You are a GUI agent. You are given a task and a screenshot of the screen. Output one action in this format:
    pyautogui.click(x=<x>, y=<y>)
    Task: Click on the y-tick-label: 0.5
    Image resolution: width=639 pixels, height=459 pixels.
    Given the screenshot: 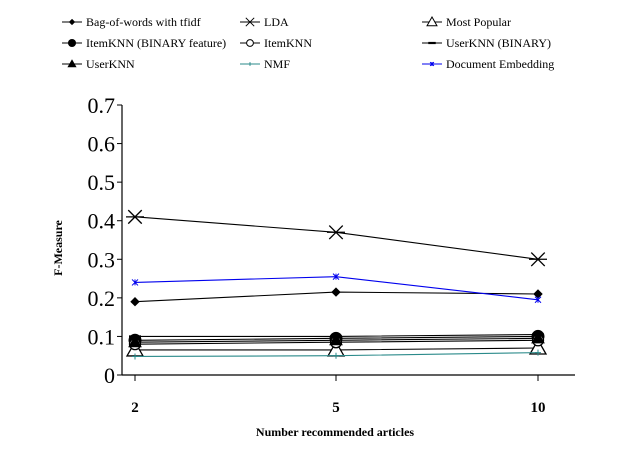 What is the action you would take?
    pyautogui.click(x=102, y=182)
    